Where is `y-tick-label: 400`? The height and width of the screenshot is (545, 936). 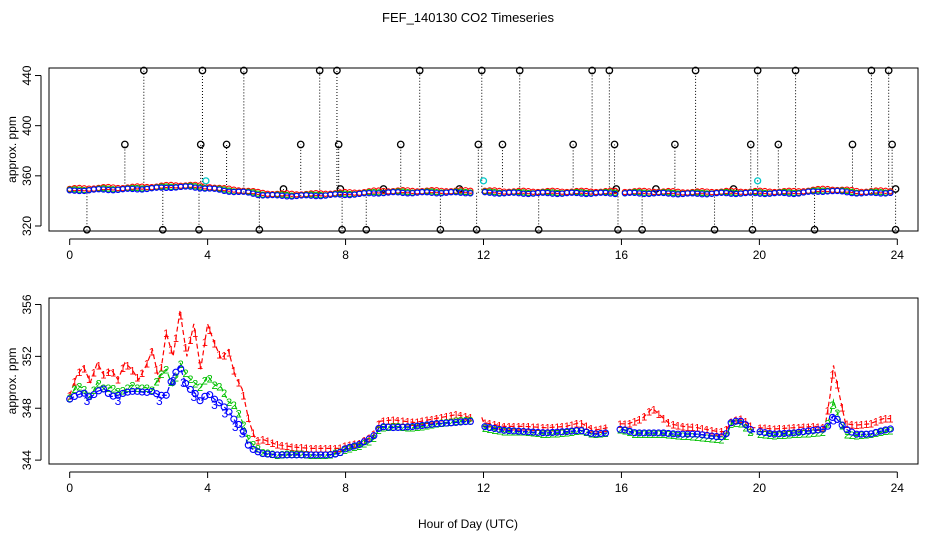 y-tick-label: 400 is located at coordinates (27, 125).